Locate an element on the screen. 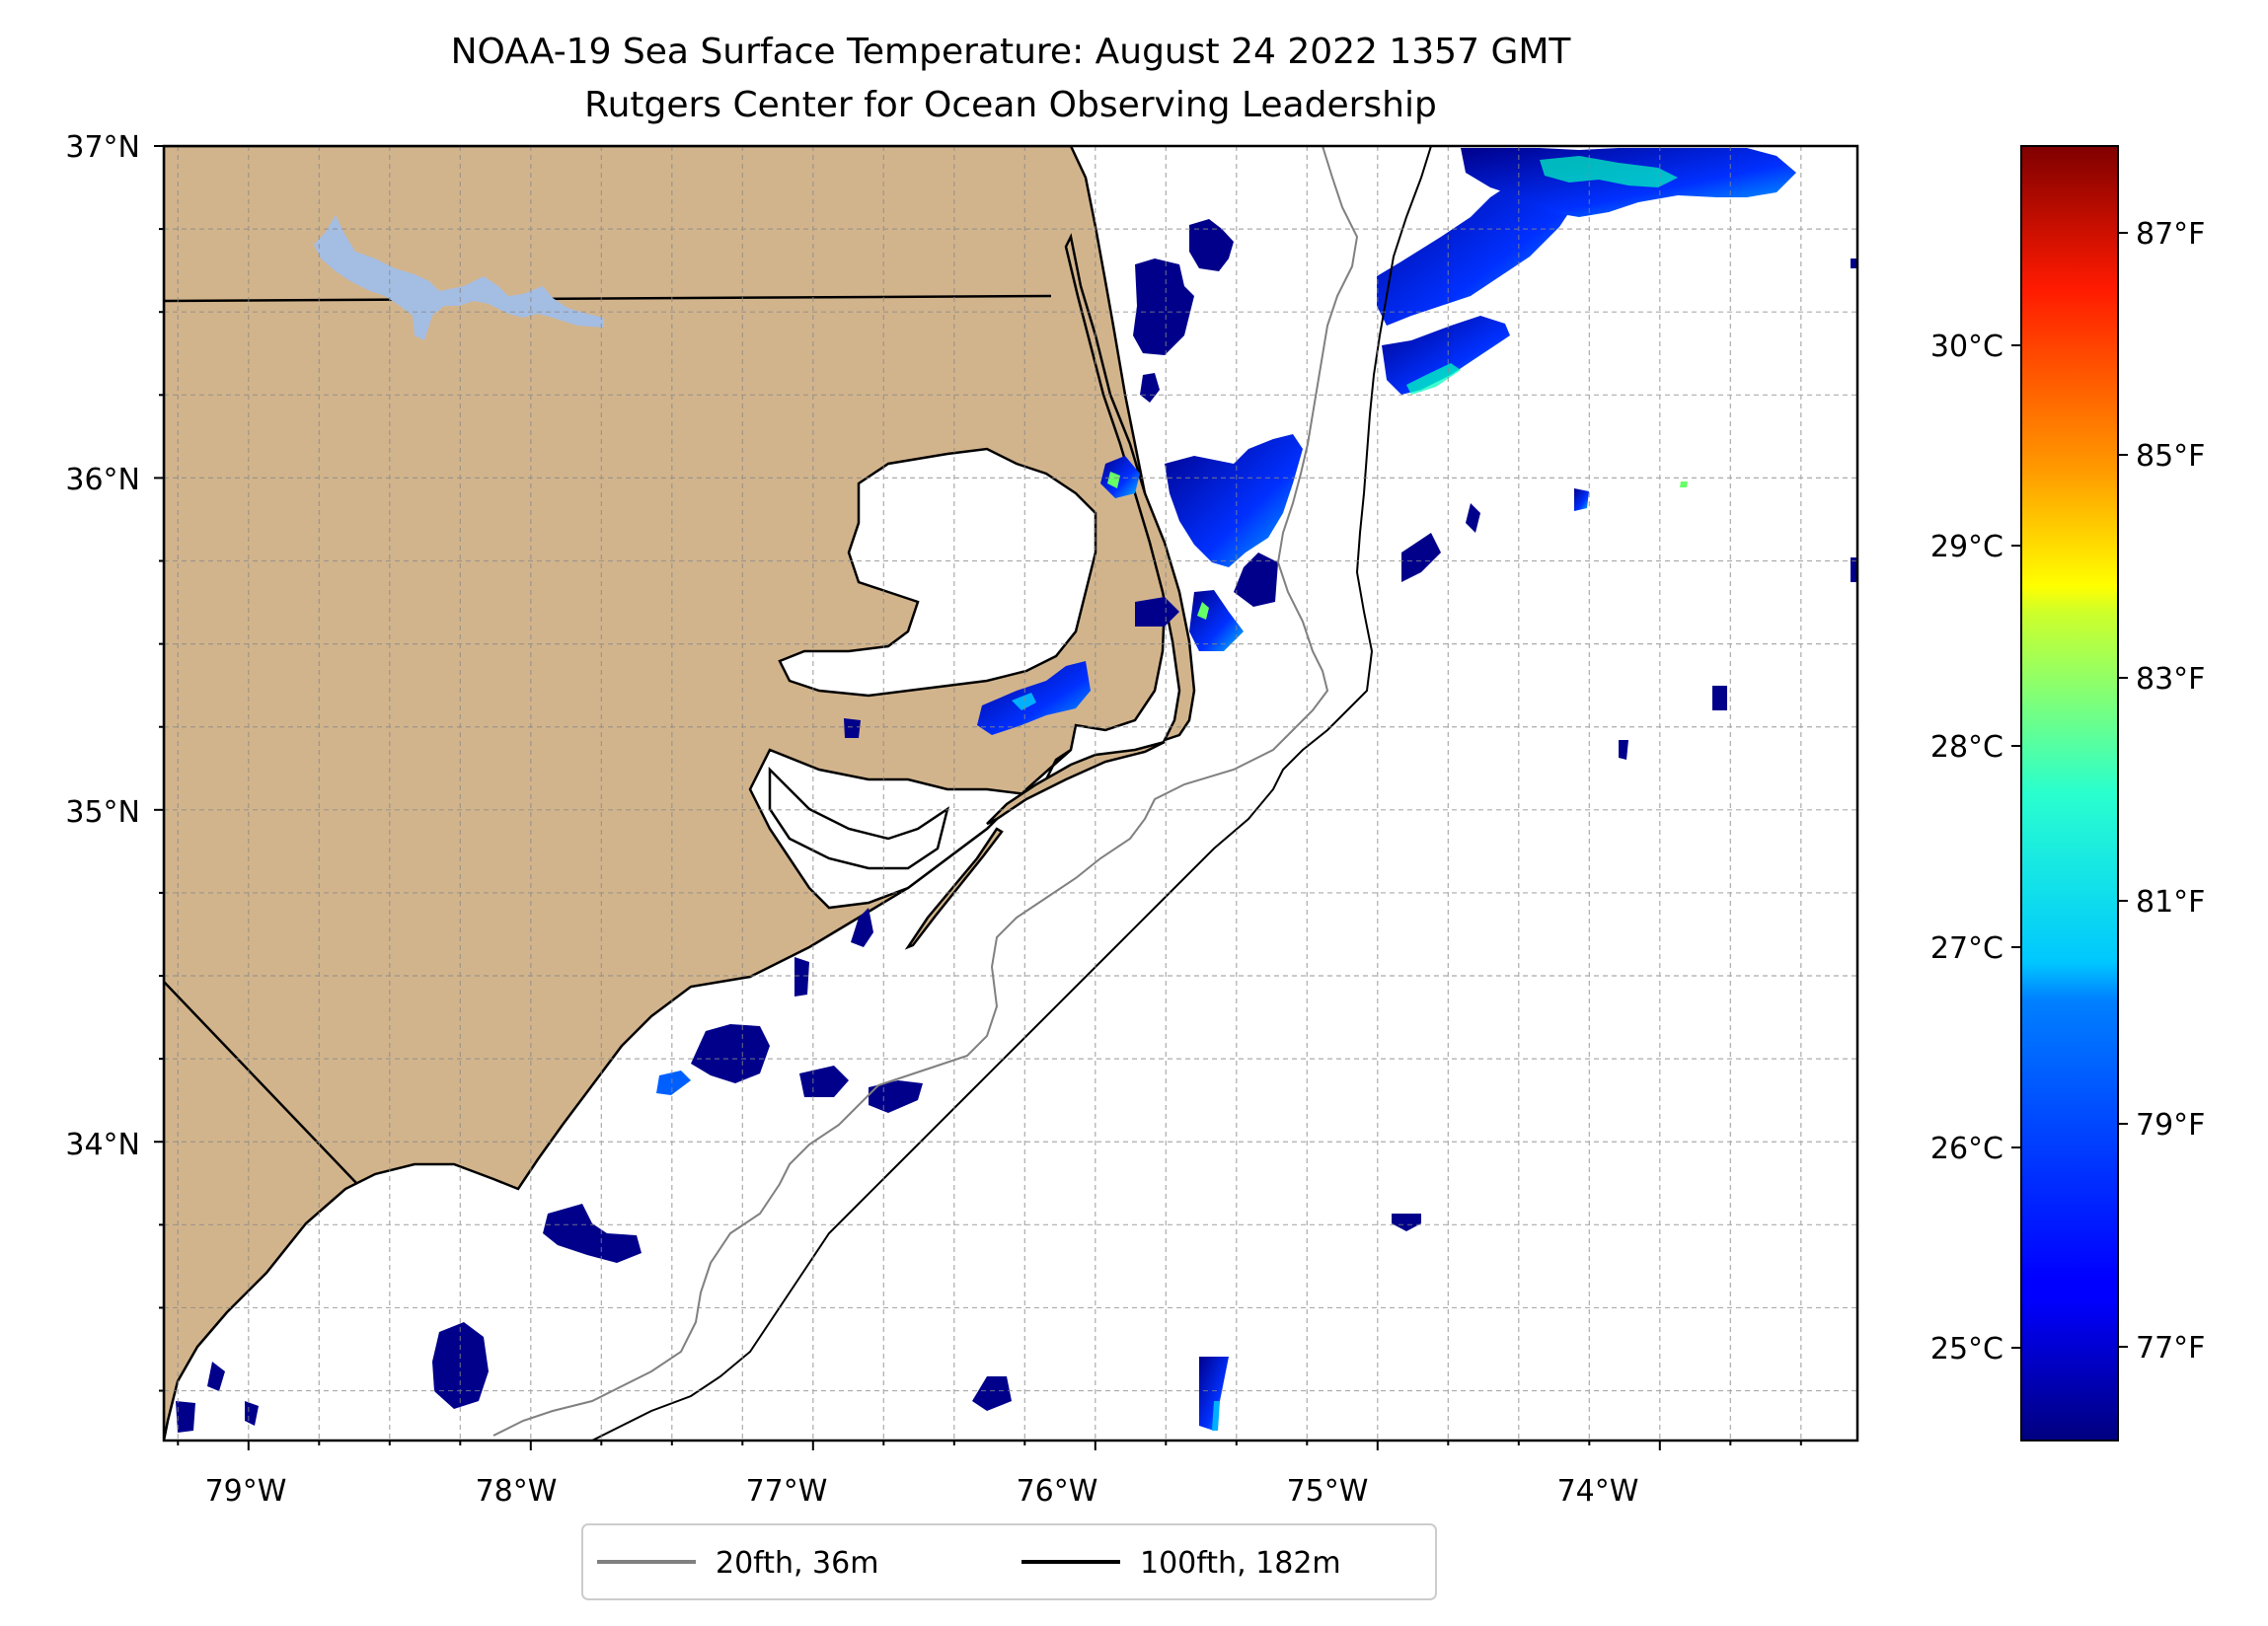 Image resolution: width=2268 pixels, height=1626 pixels. pamlico-sound is located at coordinates (910, 829).